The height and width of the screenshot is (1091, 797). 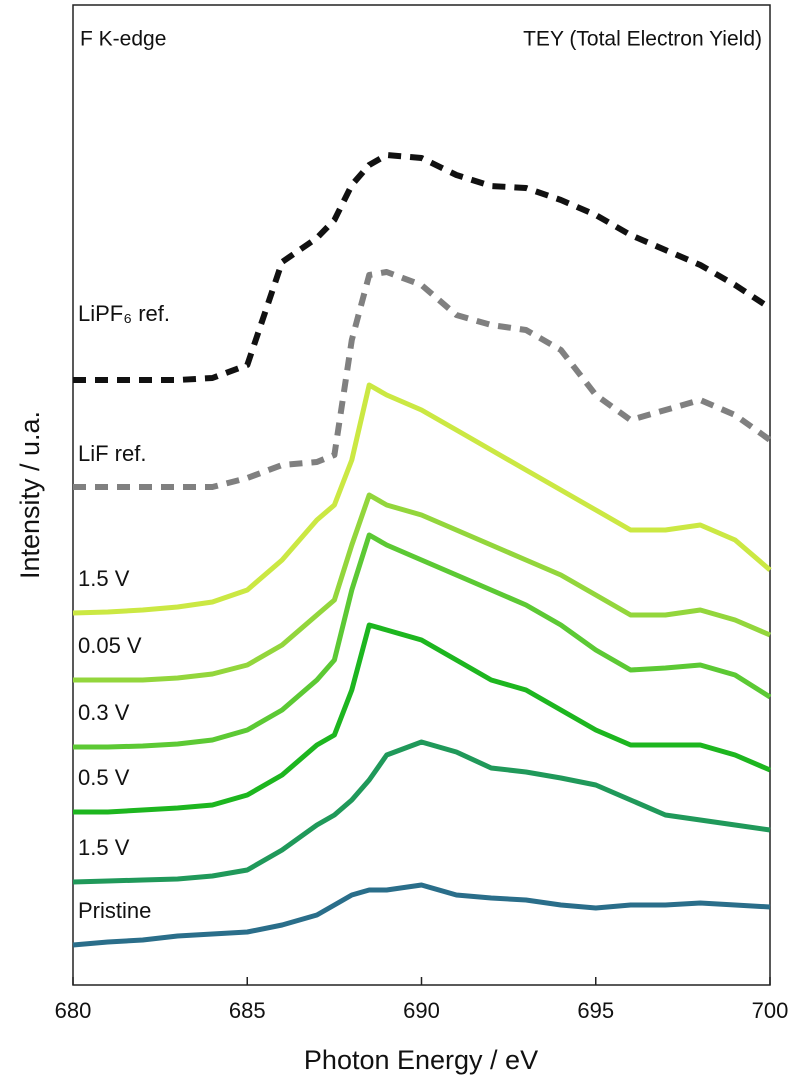 I want to click on x-tick-label: 680, so click(x=73, y=1010).